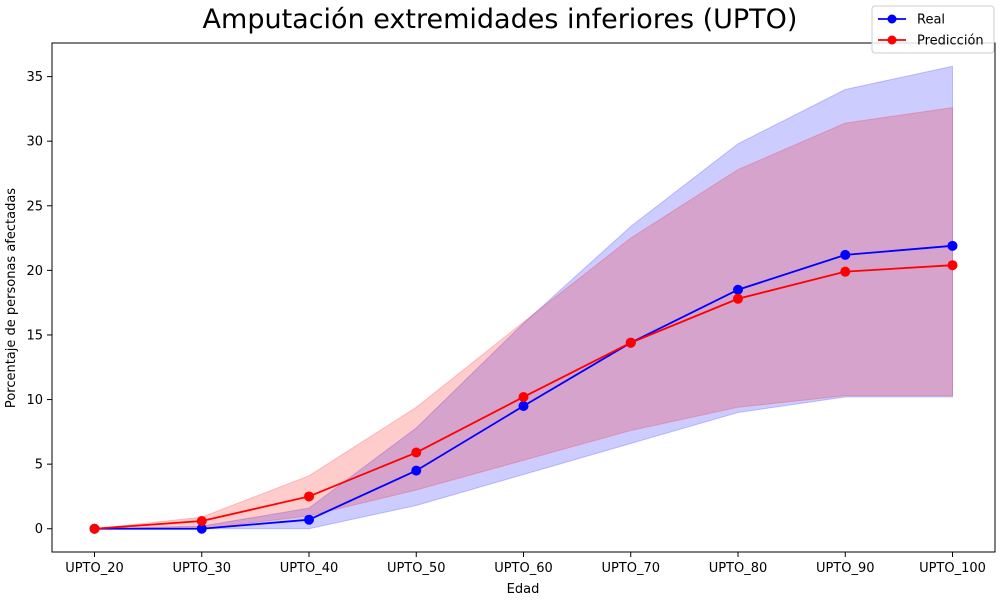 Image resolution: width=1000 pixels, height=600 pixels. I want to click on y-axis: 0 5 10 15 20 25 30 35, so click(39, 303).